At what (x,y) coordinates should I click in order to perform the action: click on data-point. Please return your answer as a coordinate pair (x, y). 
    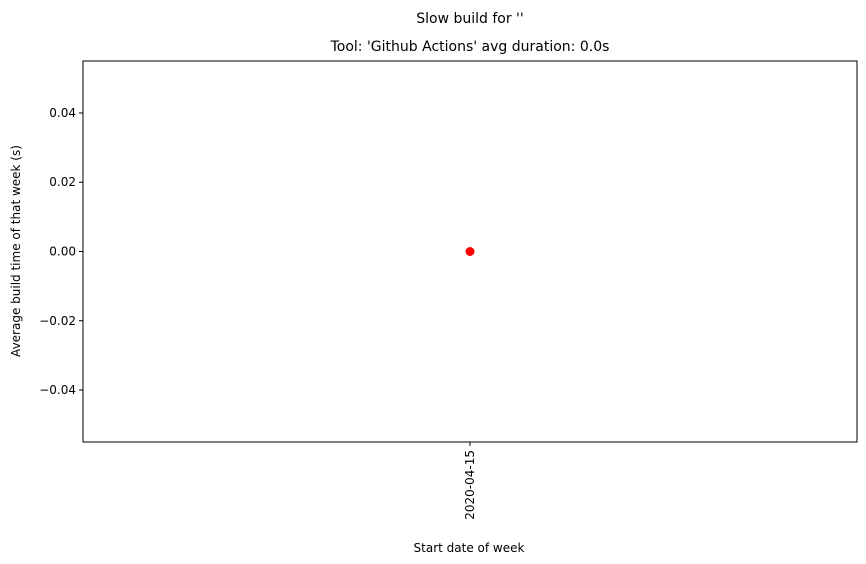
    Looking at the image, I should click on (470, 251).